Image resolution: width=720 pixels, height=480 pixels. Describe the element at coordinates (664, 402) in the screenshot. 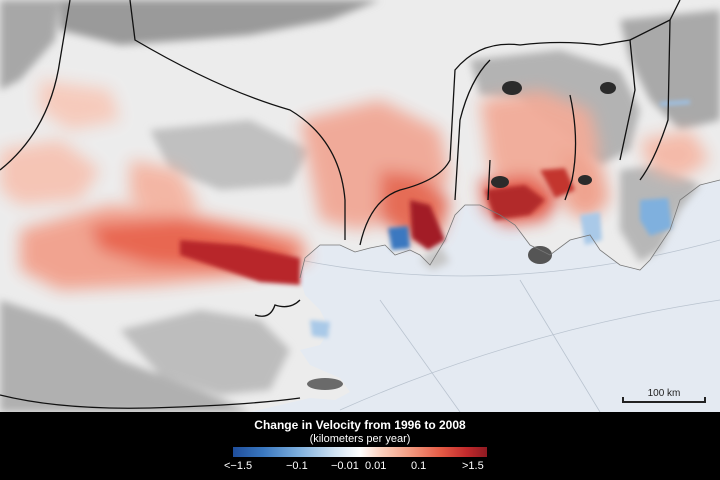

I see `scale-bar-line` at that location.